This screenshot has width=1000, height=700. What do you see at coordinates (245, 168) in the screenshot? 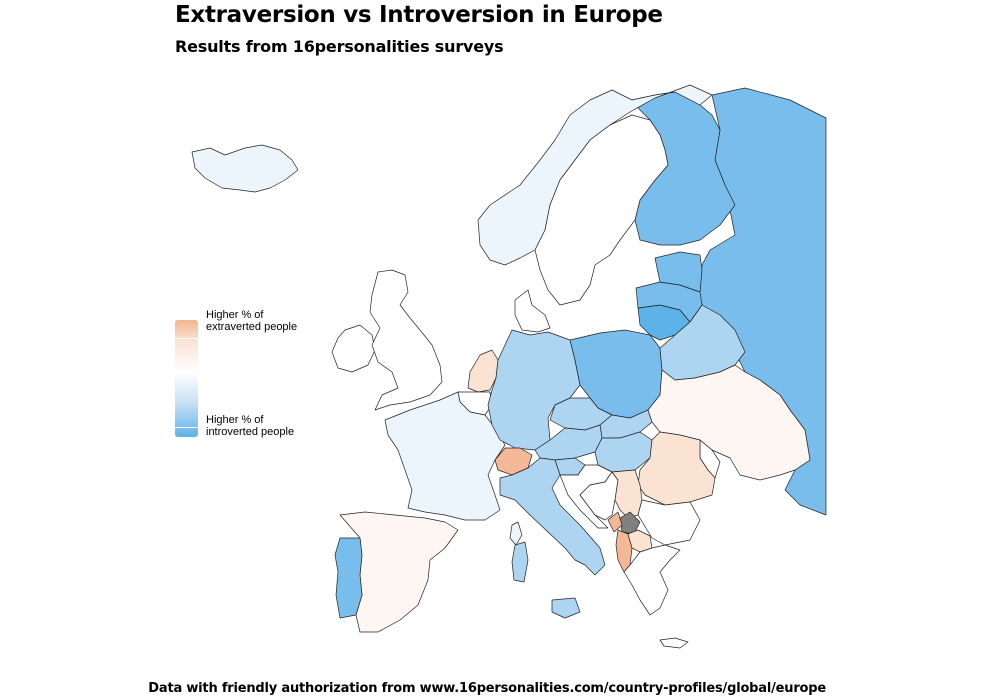
I see `country-iceland` at bounding box center [245, 168].